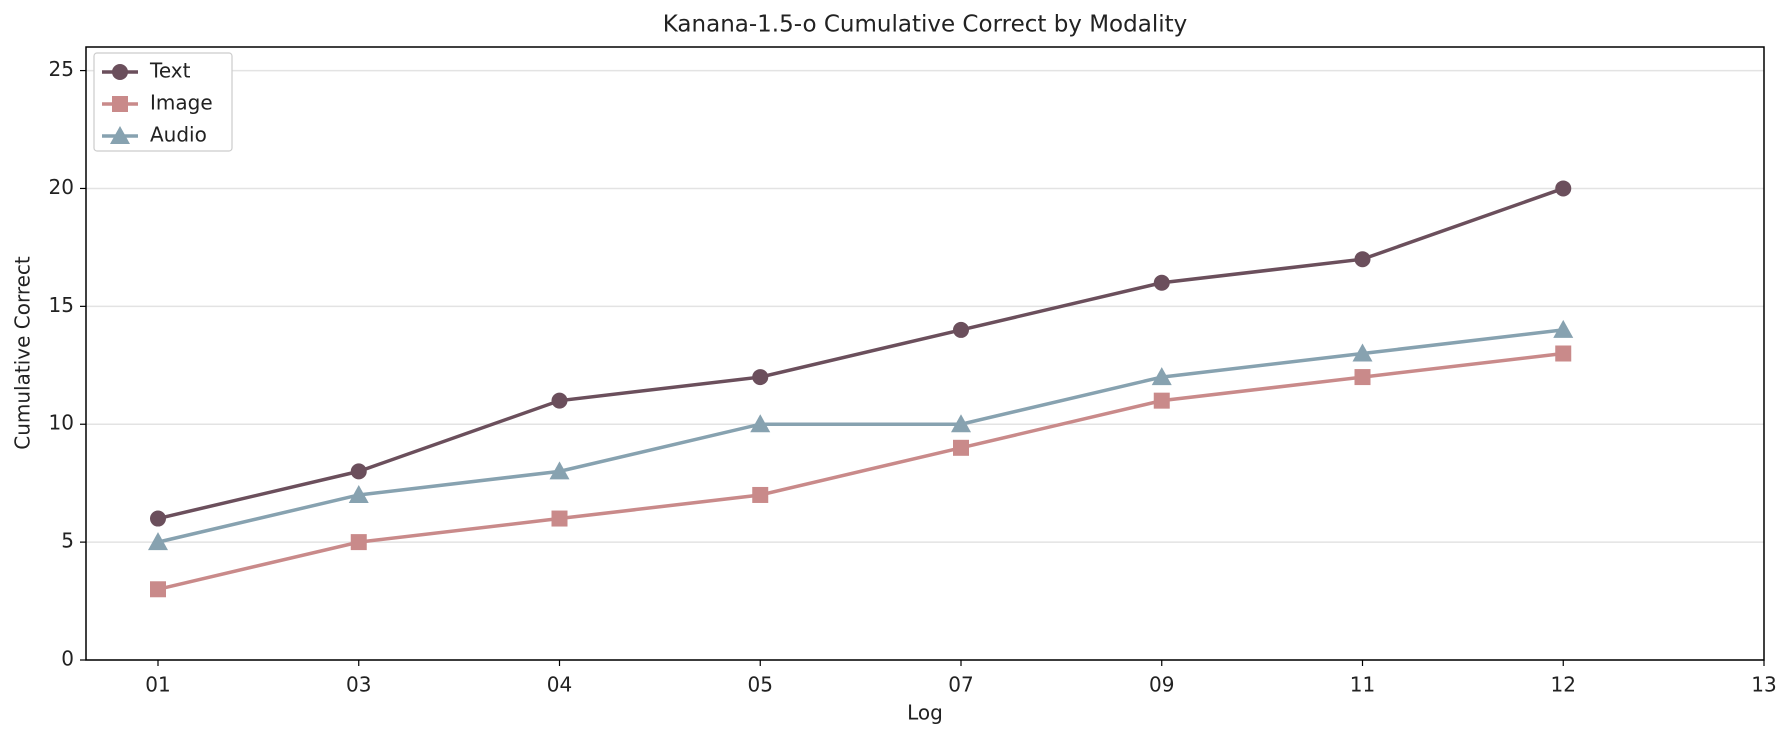 The width and height of the screenshot is (1786, 737). Describe the element at coordinates (61, 423) in the screenshot. I see `y-tick-label: 10` at that location.